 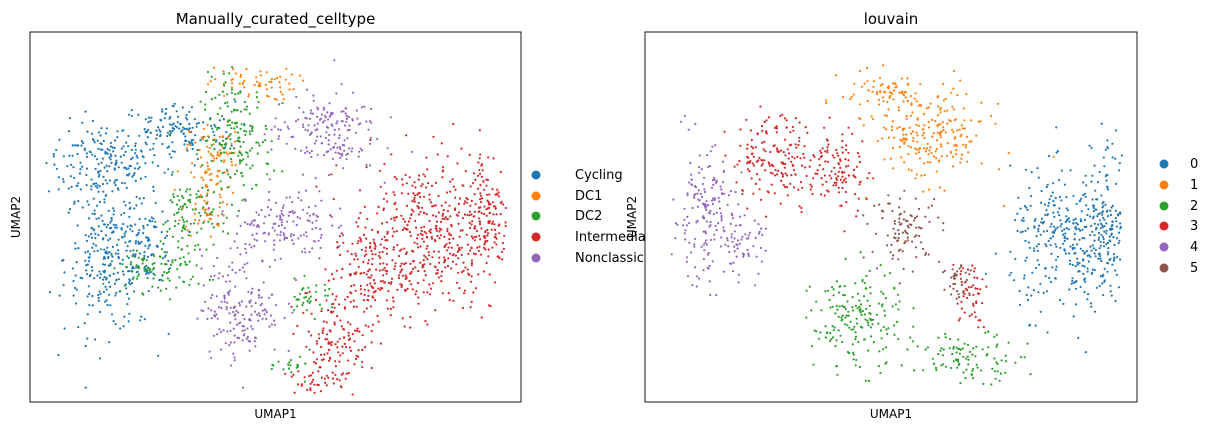 I want to click on legend-label-dc2: DC2, so click(x=588, y=216).